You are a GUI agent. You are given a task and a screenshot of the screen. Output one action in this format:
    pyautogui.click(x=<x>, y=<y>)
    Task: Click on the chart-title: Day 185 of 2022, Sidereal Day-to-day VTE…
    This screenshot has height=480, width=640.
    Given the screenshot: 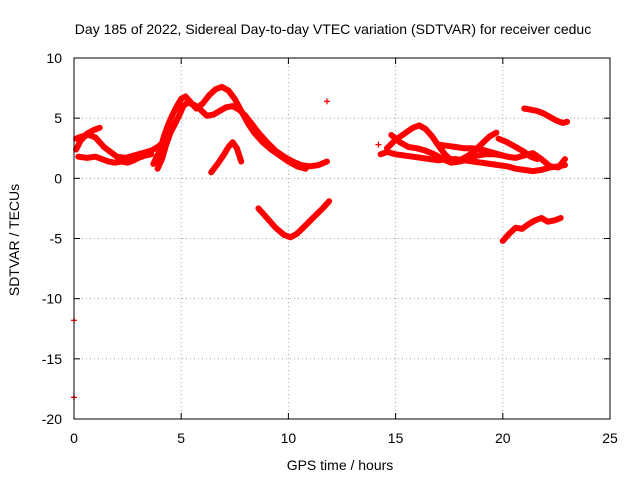 What is the action you would take?
    pyautogui.click(x=333, y=29)
    